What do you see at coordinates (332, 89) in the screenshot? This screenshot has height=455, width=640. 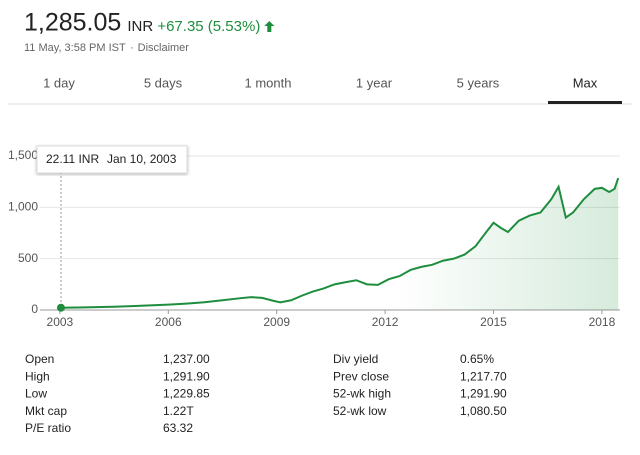 I see `tabs: 1 day 5 days 1 month 1 year 5 years Max` at bounding box center [332, 89].